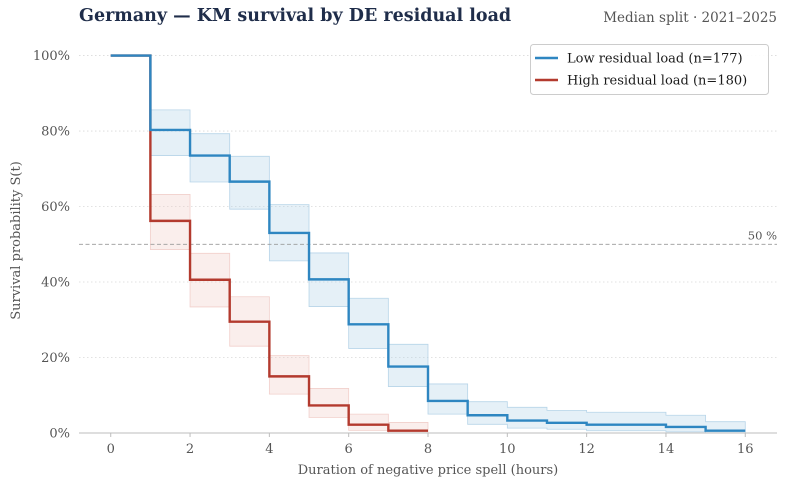 The width and height of the screenshot is (786, 490). I want to click on x-tick-label: 6, so click(349, 449).